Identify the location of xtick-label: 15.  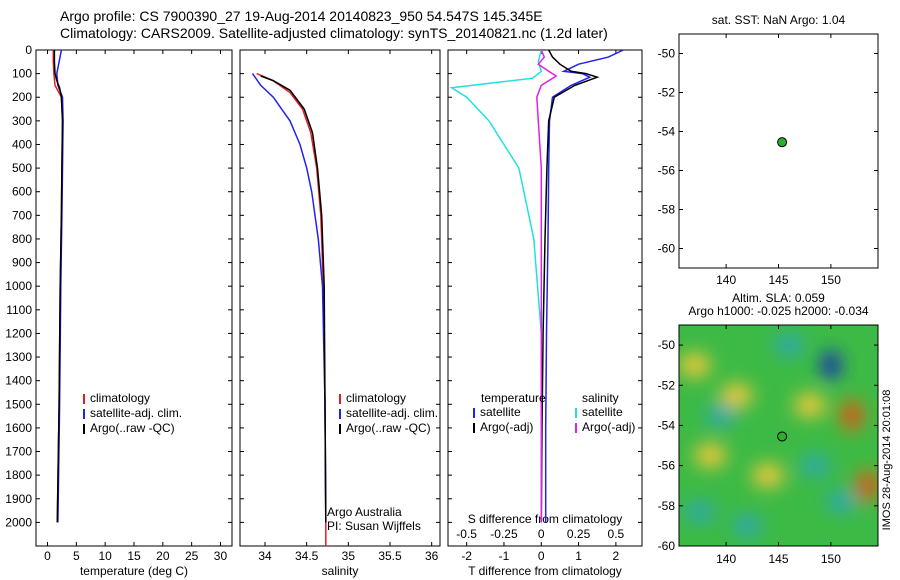
(134, 556).